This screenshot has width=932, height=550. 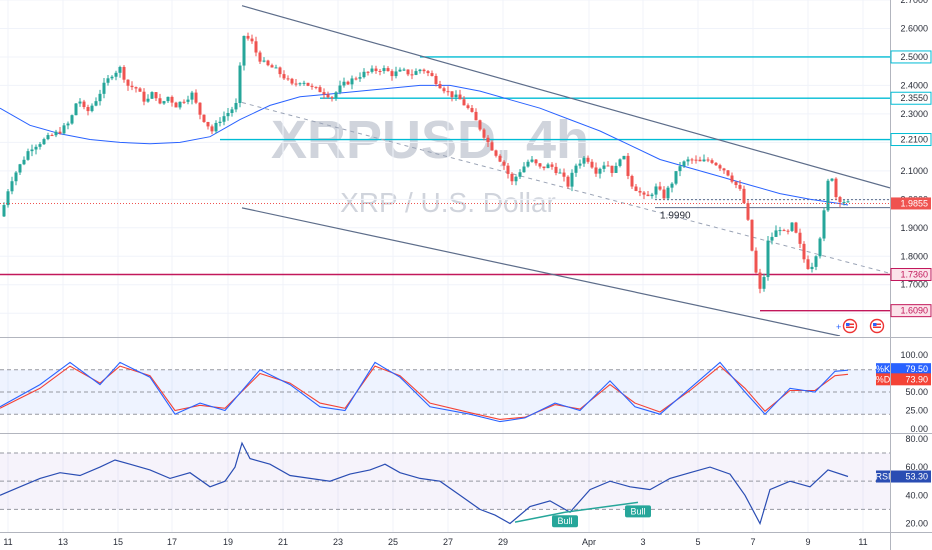 I want to click on time-axis-tick: 19, so click(x=228, y=542).